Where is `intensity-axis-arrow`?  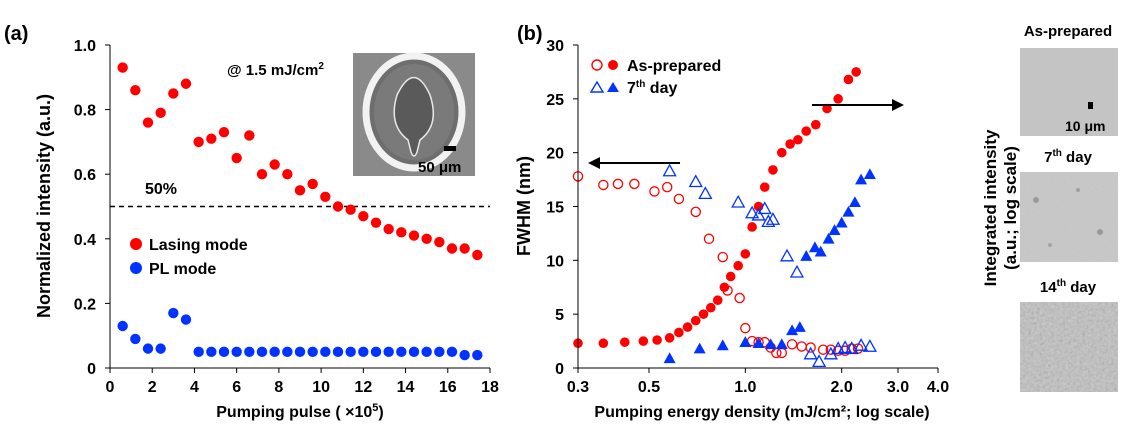 intensity-axis-arrow is located at coordinates (858, 105).